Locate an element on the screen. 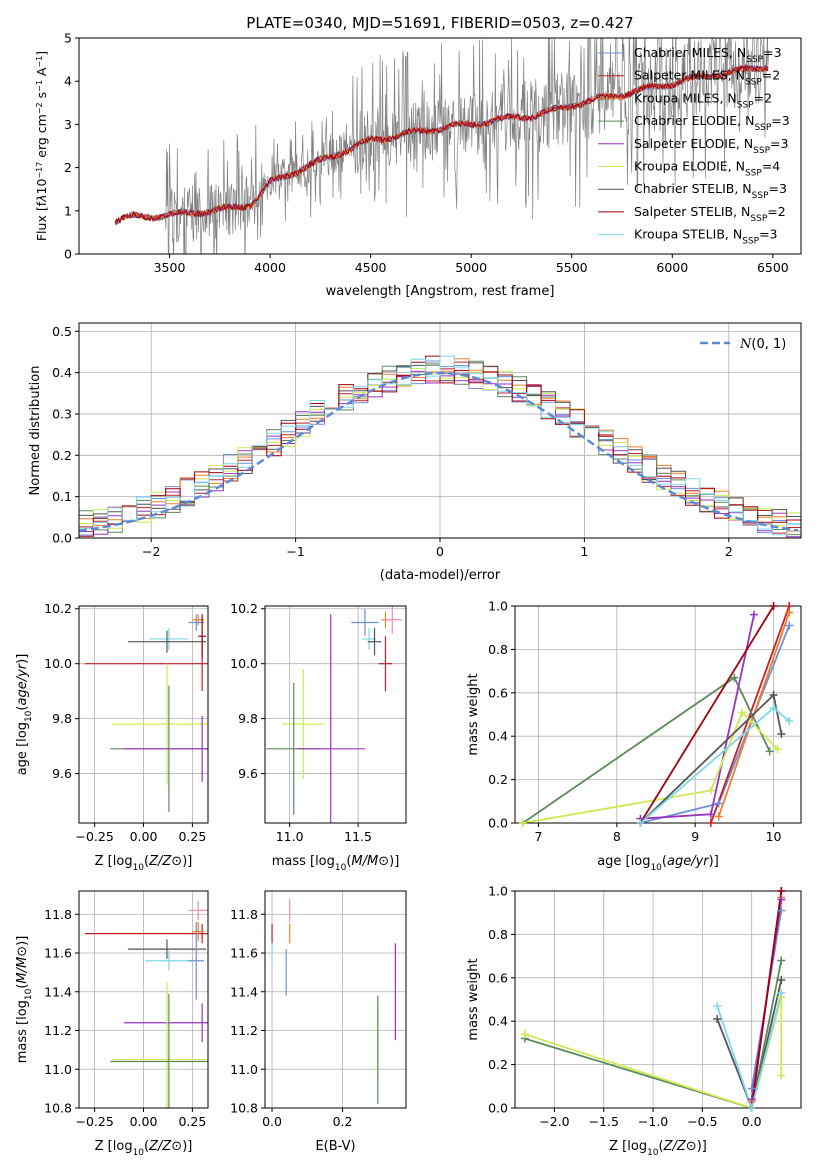 The image size is (819, 1170). y-tick-label: 0.6 is located at coordinates (498, 977).